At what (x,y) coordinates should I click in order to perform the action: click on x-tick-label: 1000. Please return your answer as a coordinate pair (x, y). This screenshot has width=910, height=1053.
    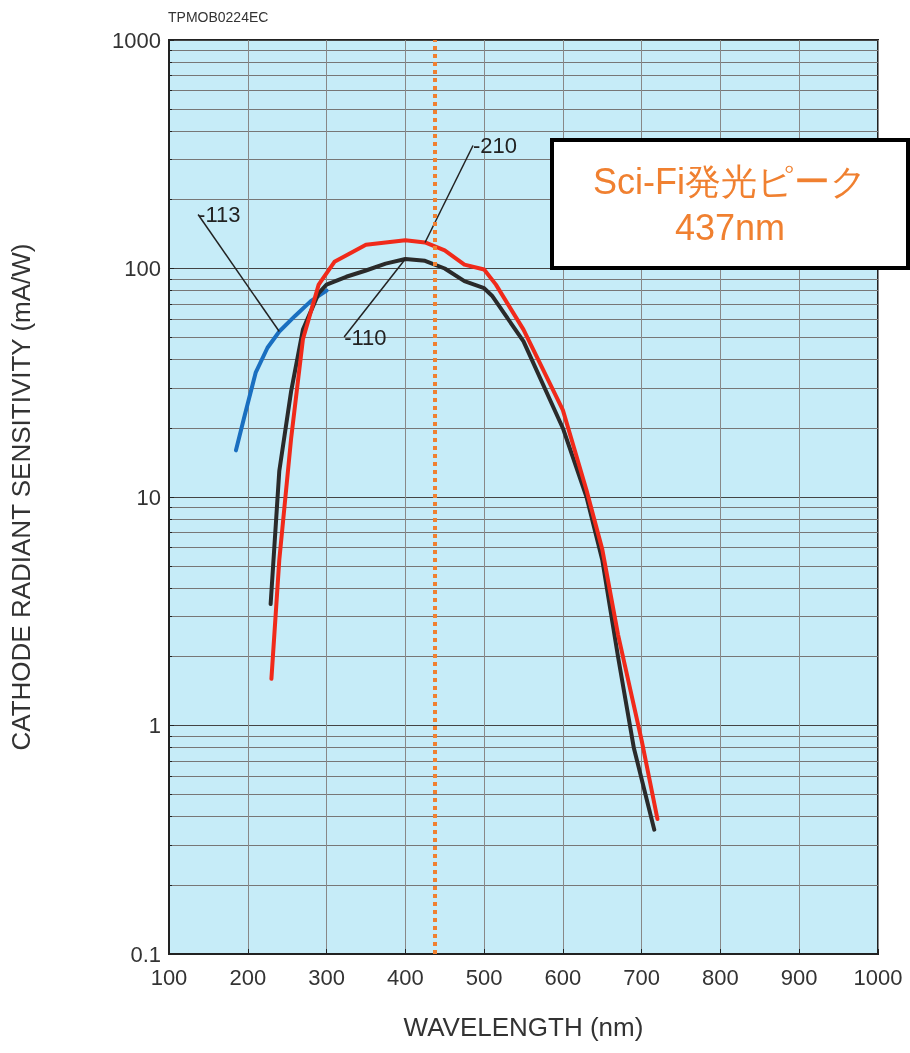
    Looking at the image, I should click on (878, 977).